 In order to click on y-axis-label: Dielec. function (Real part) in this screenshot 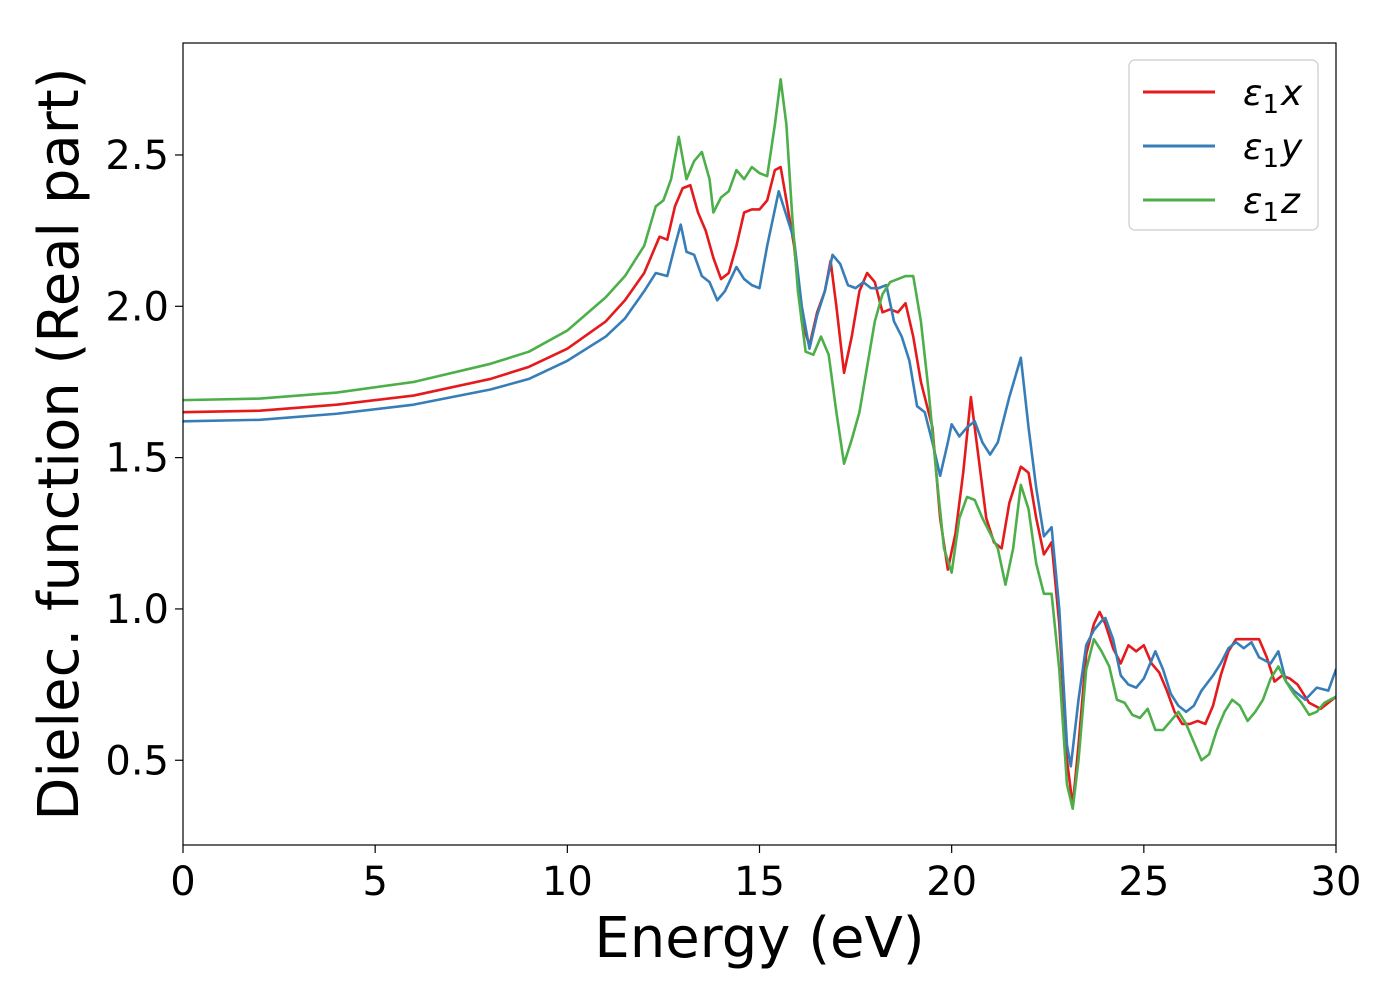, I will do `click(59, 443)`.